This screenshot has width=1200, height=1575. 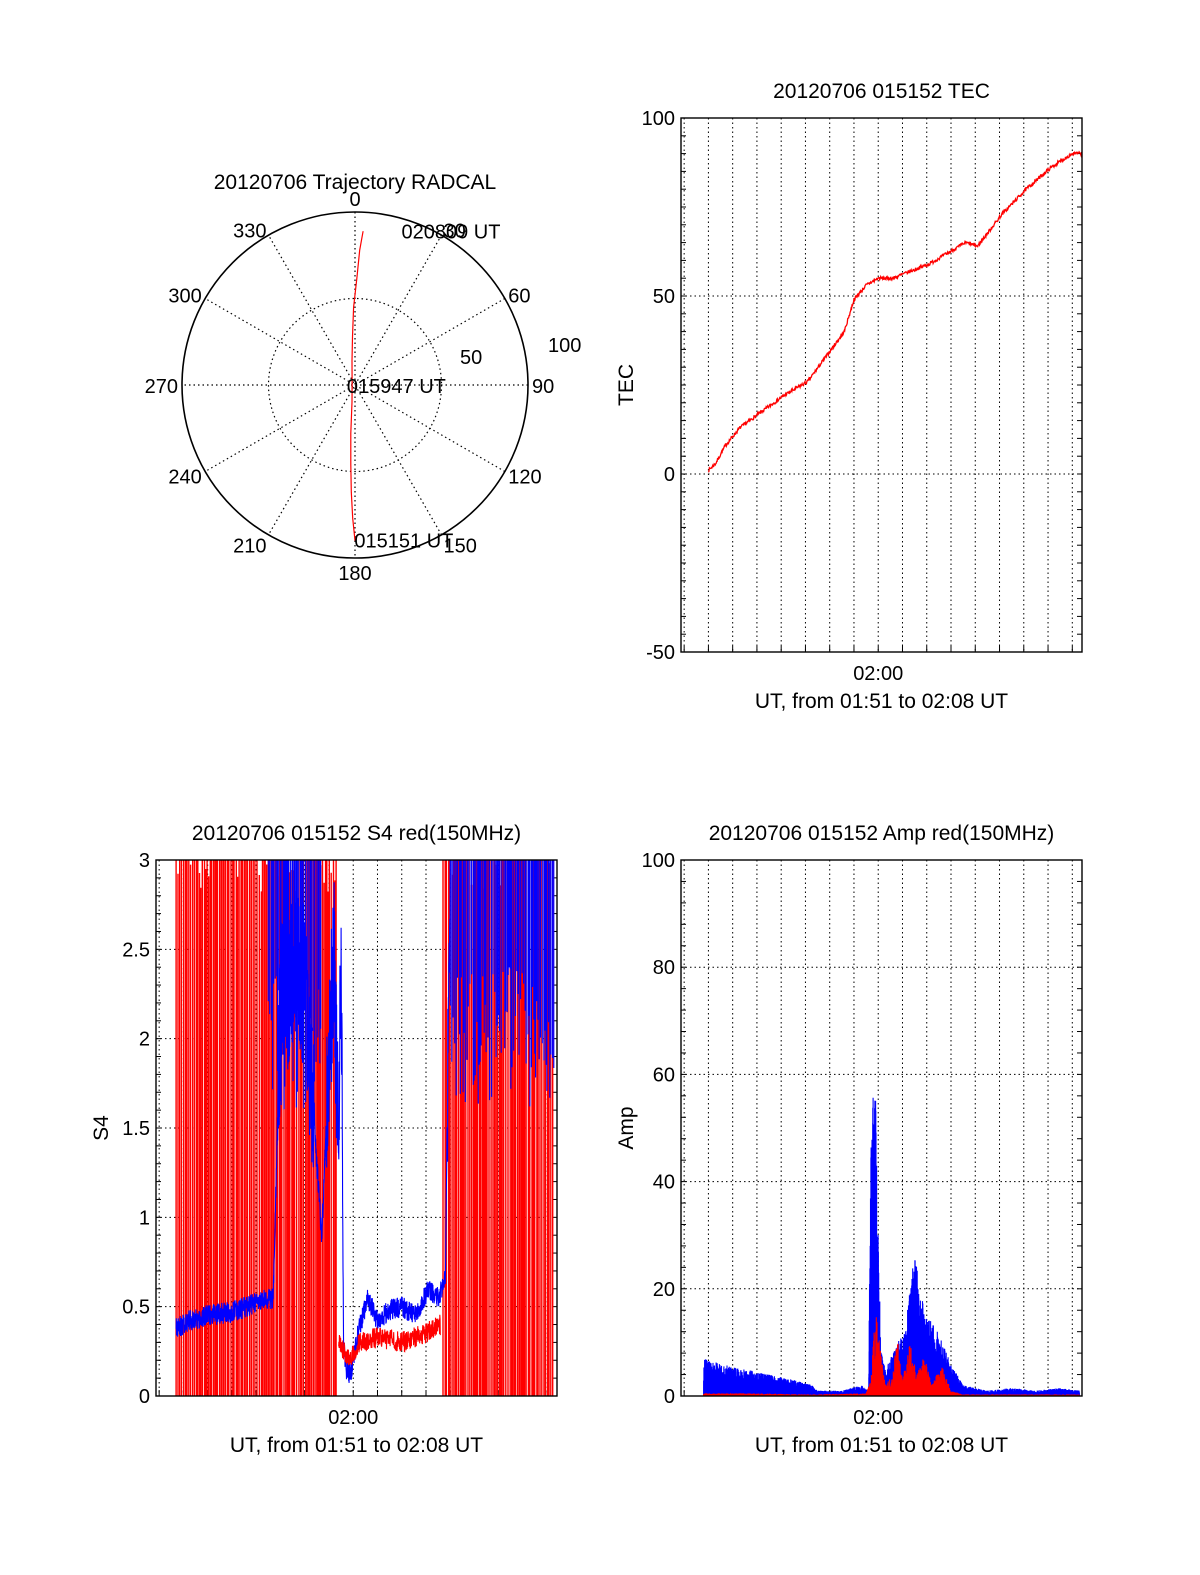 I want to click on y-tick-label: 1.5, so click(x=136, y=1129).